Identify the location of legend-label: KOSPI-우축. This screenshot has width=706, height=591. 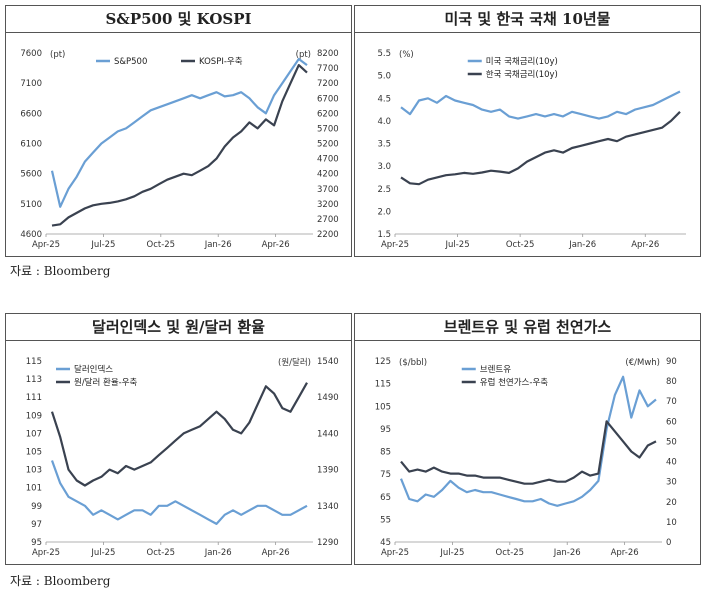
(221, 62).